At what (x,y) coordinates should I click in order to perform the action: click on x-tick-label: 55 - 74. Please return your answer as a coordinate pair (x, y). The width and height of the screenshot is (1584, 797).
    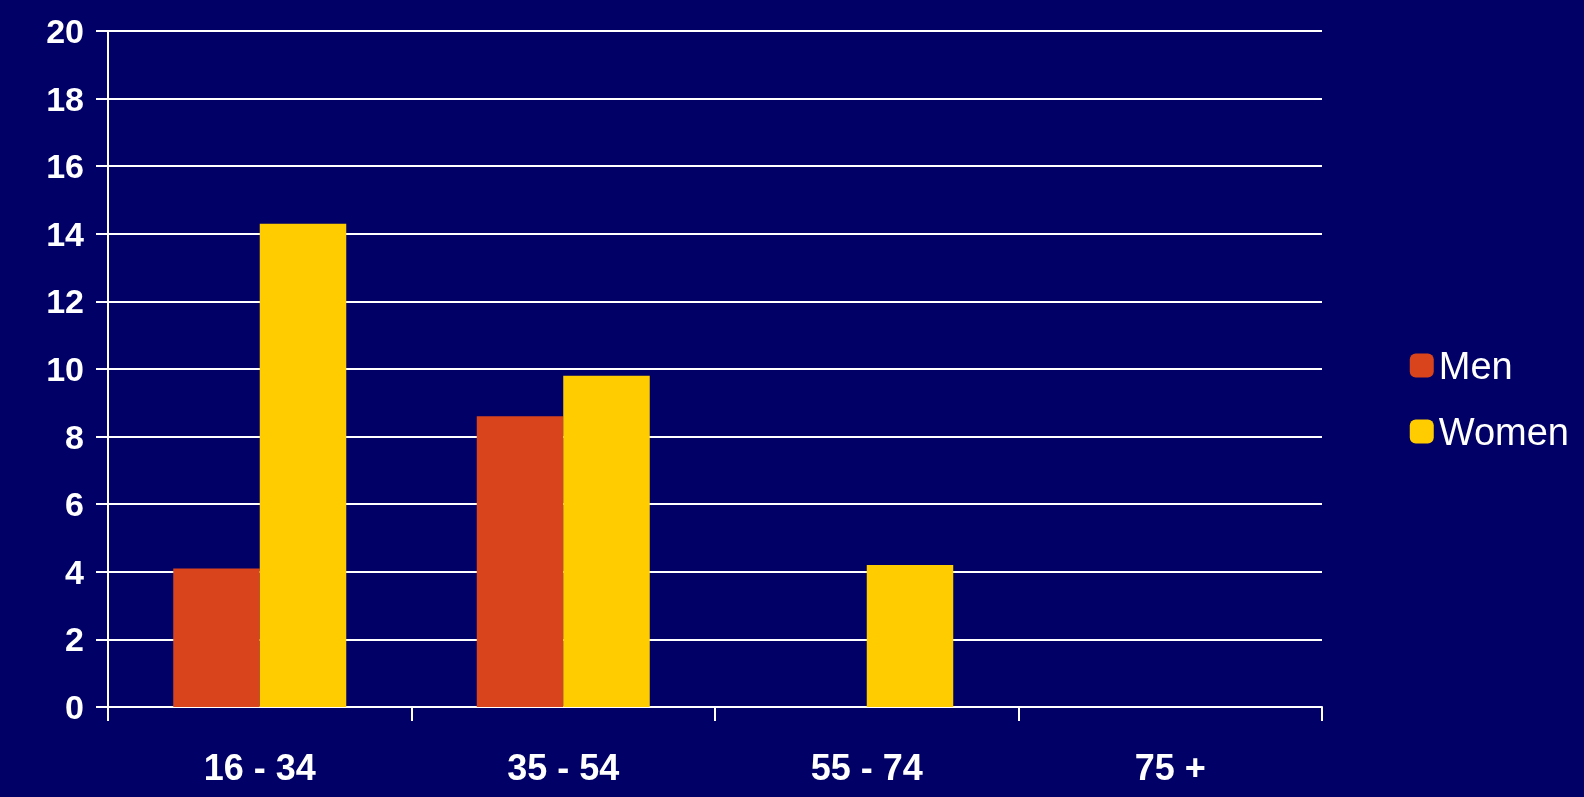
    Looking at the image, I should click on (866, 767).